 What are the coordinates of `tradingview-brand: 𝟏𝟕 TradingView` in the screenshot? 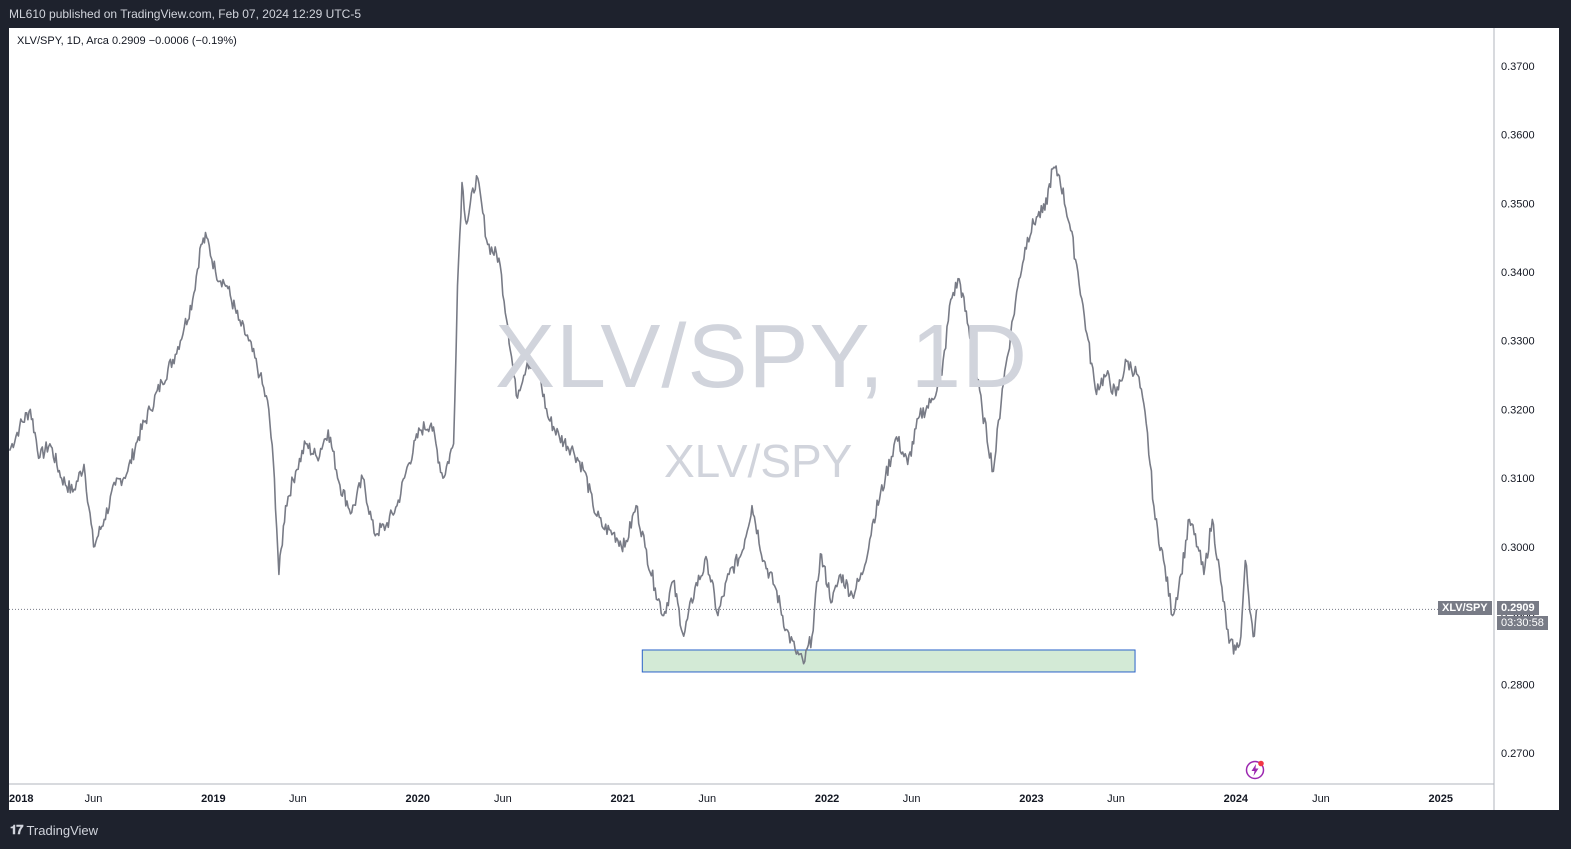 It's located at (54, 830).